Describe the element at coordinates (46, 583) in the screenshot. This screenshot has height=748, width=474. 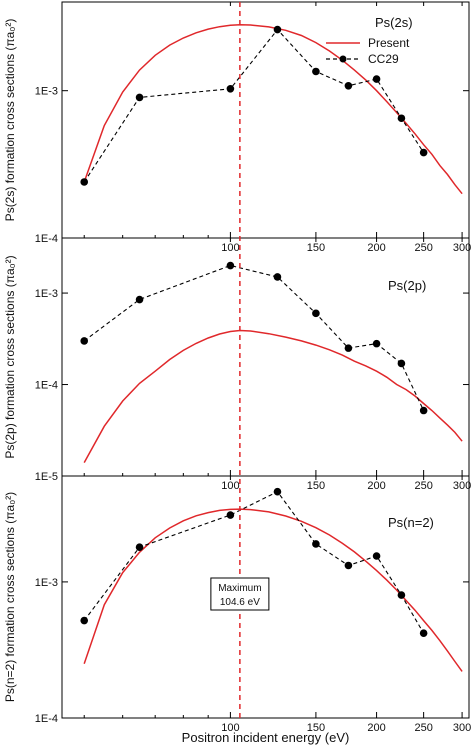
I see `y-tick-label-psn2: 1E-3` at that location.